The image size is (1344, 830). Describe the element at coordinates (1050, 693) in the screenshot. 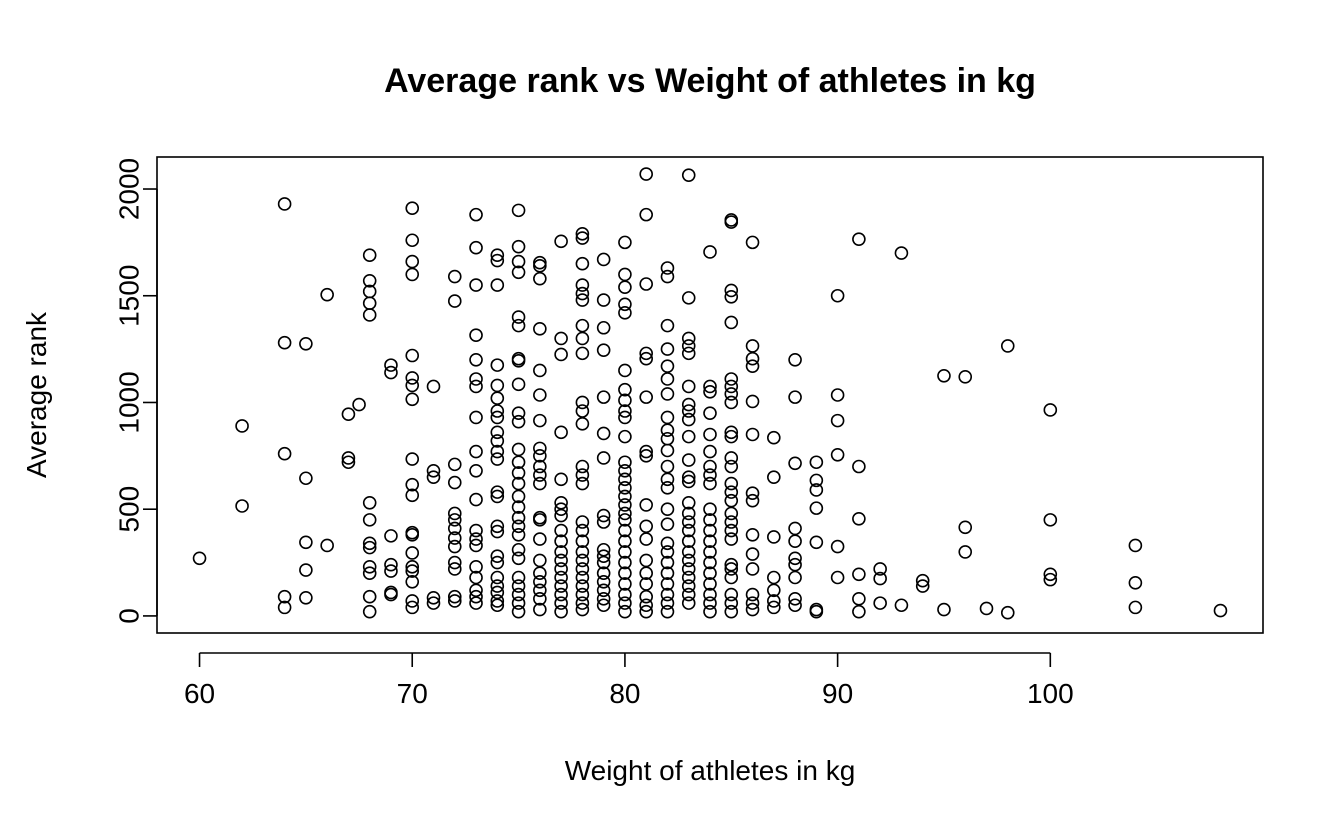

I see `x-tick-label: 100` at that location.